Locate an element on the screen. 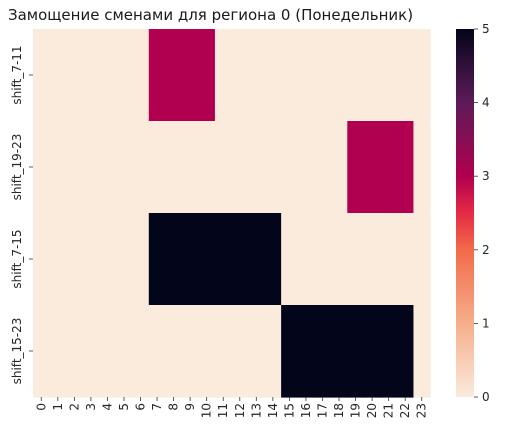  x-tick-label: 11 is located at coordinates (223, 410).